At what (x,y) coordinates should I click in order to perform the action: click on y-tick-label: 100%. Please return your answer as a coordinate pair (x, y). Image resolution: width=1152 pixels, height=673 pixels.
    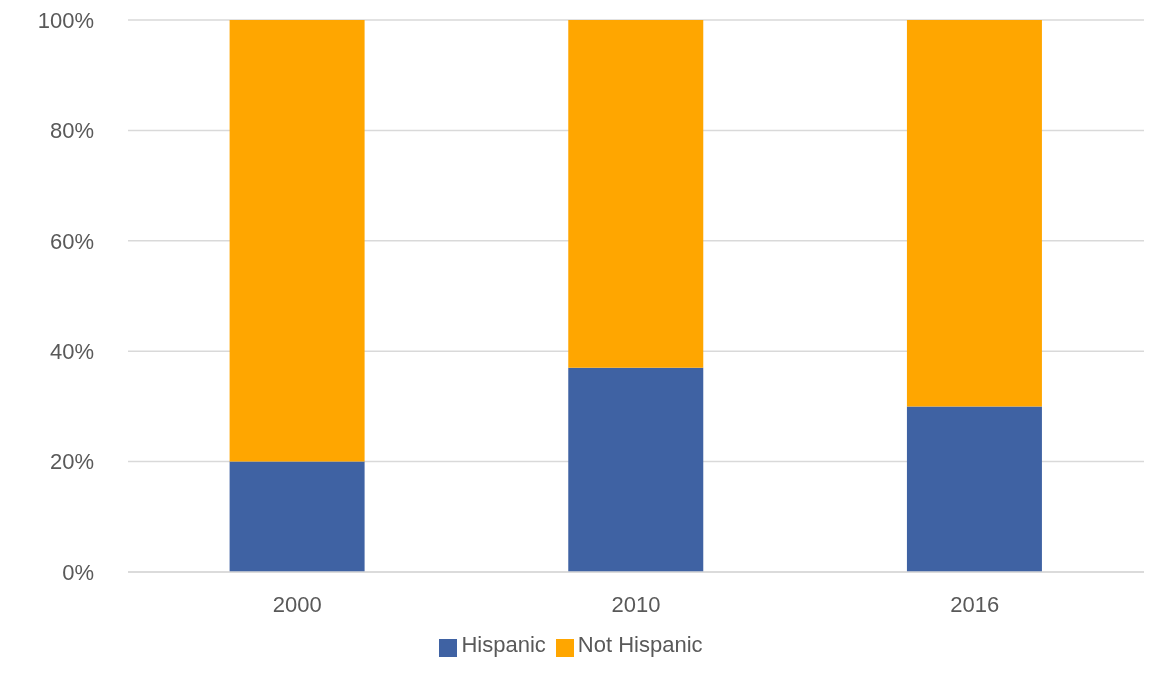
    Looking at the image, I should click on (65, 20).